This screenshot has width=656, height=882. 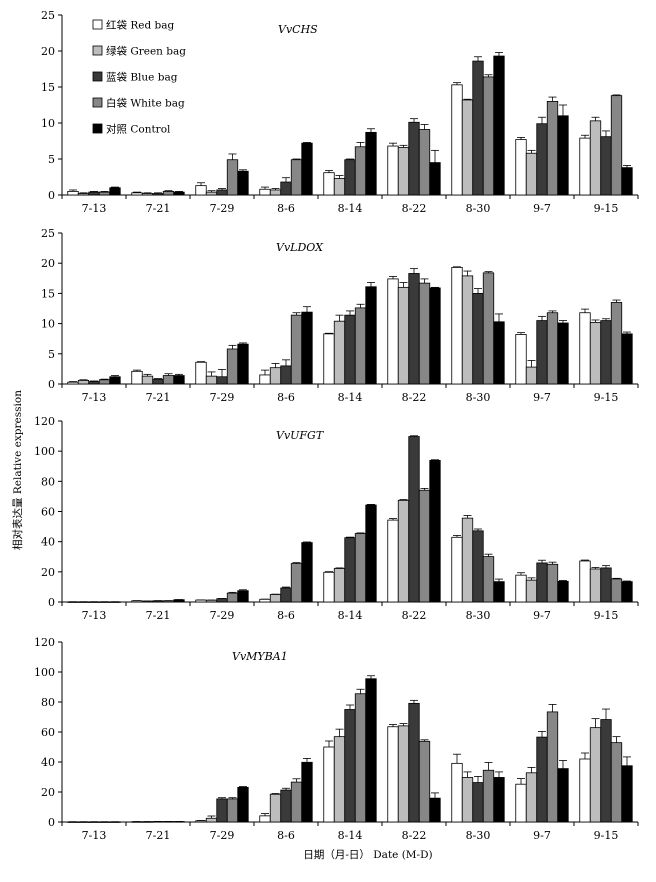 What do you see at coordinates (48, 732) in the screenshot?
I see `y-tick-label: 60` at bounding box center [48, 732].